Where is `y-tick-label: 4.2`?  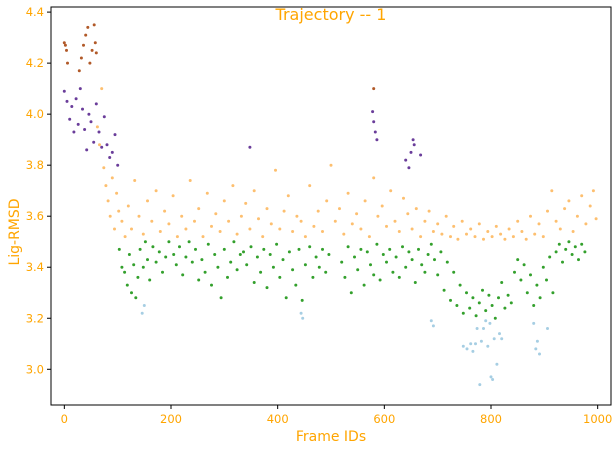 y-tick-label: 4.2 is located at coordinates (35, 63).